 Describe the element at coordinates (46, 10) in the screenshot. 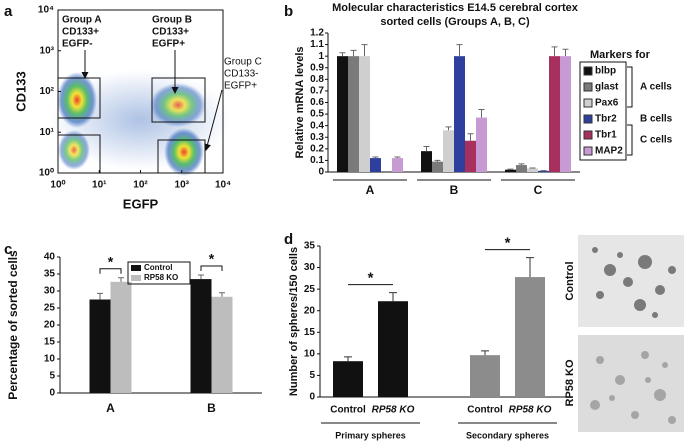

I see `y-tick-label: 10⁴` at that location.